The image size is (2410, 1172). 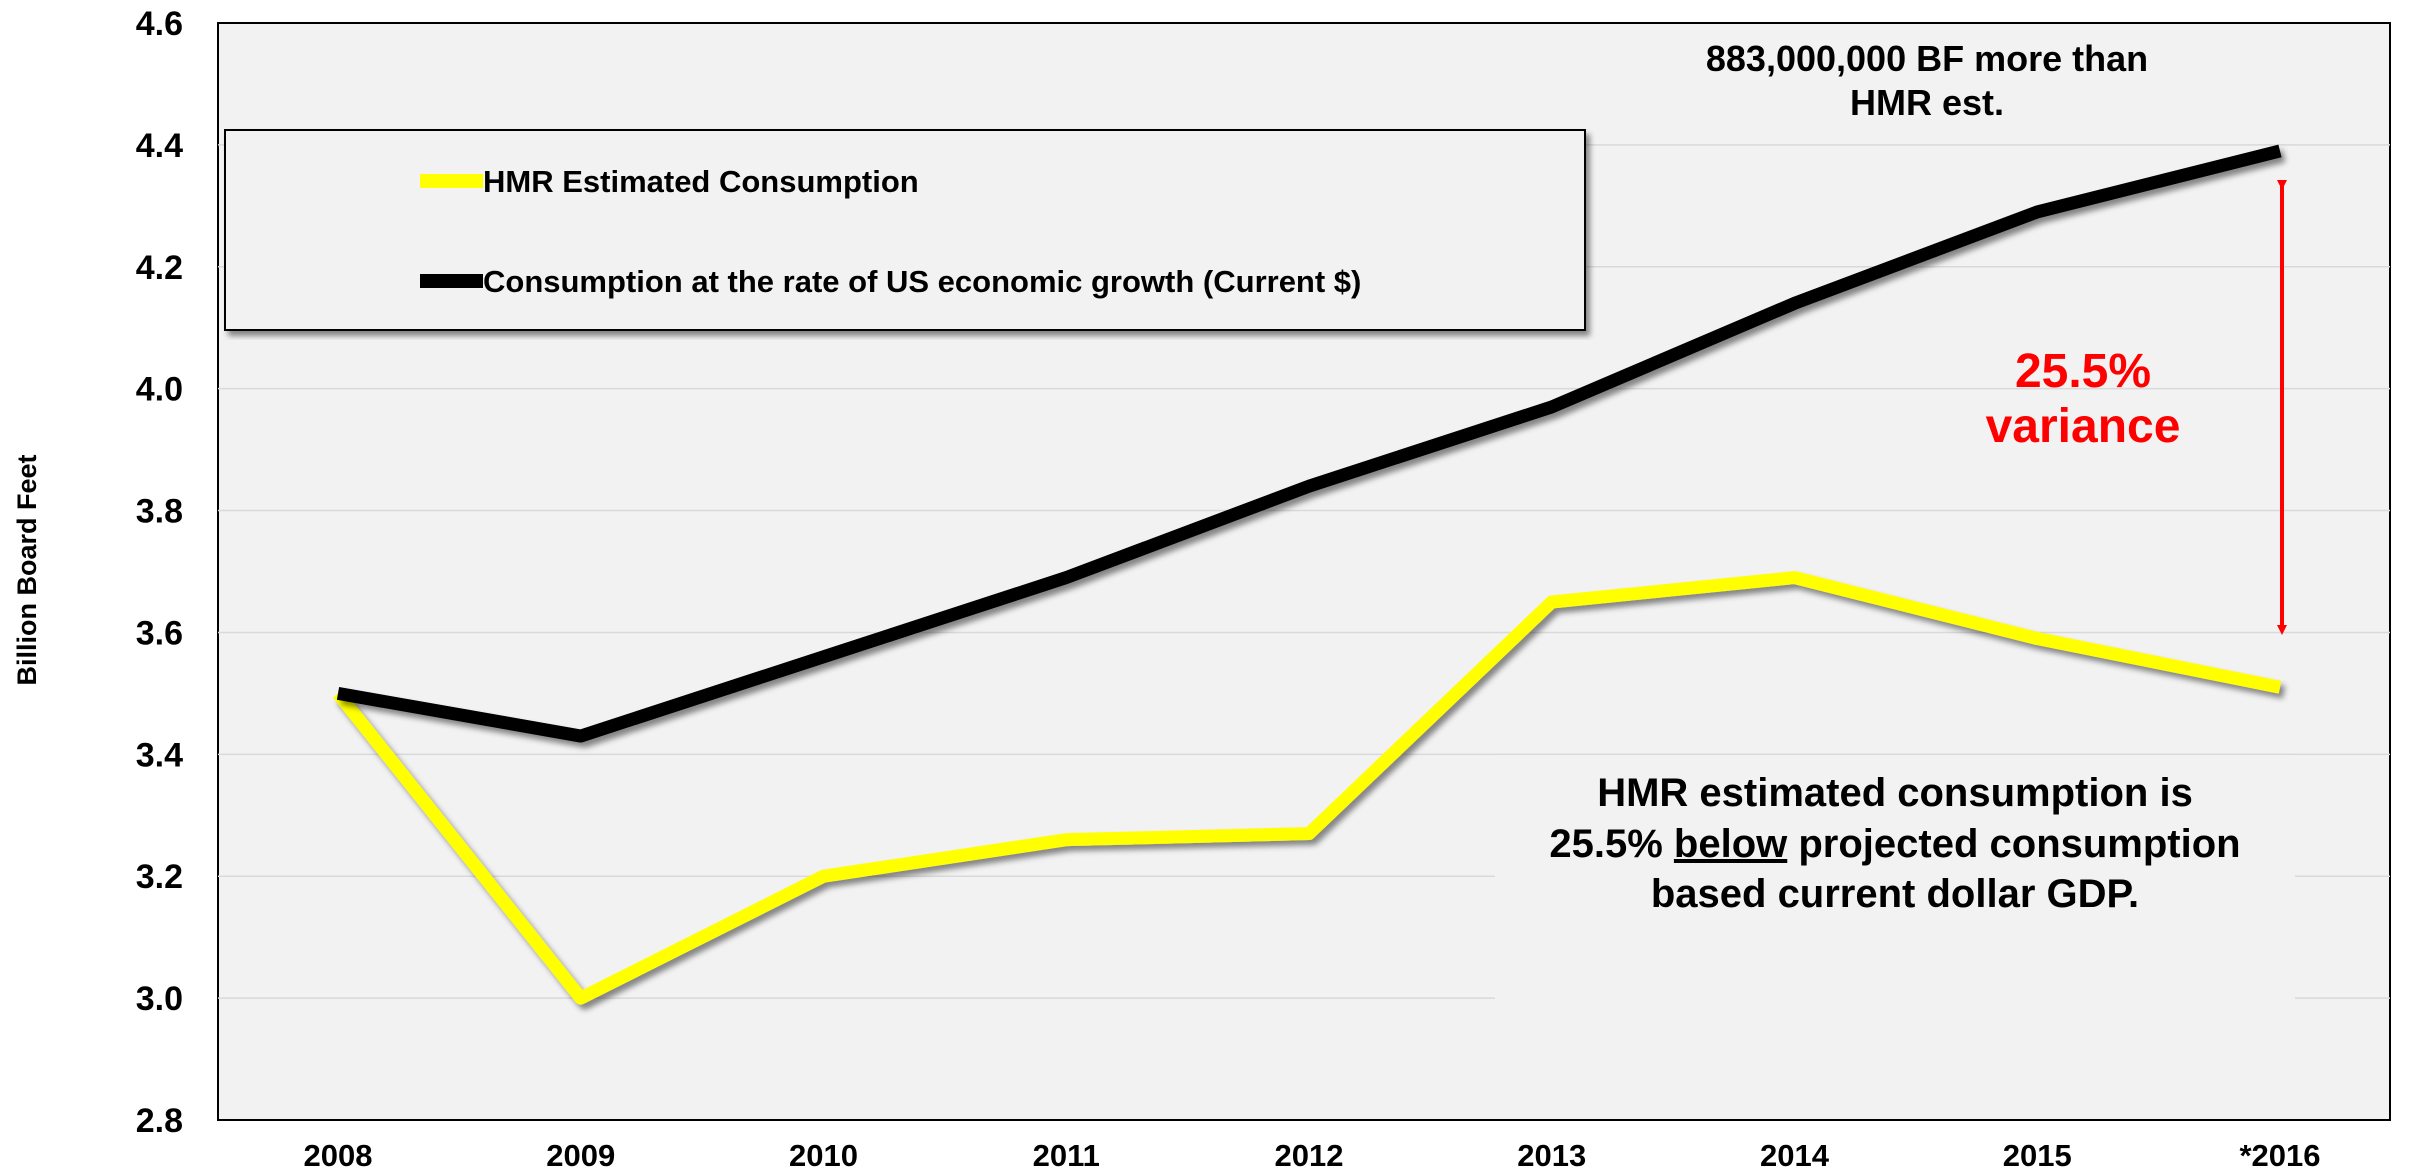 I want to click on body-note-underlined: below, so click(x=1731, y=844).